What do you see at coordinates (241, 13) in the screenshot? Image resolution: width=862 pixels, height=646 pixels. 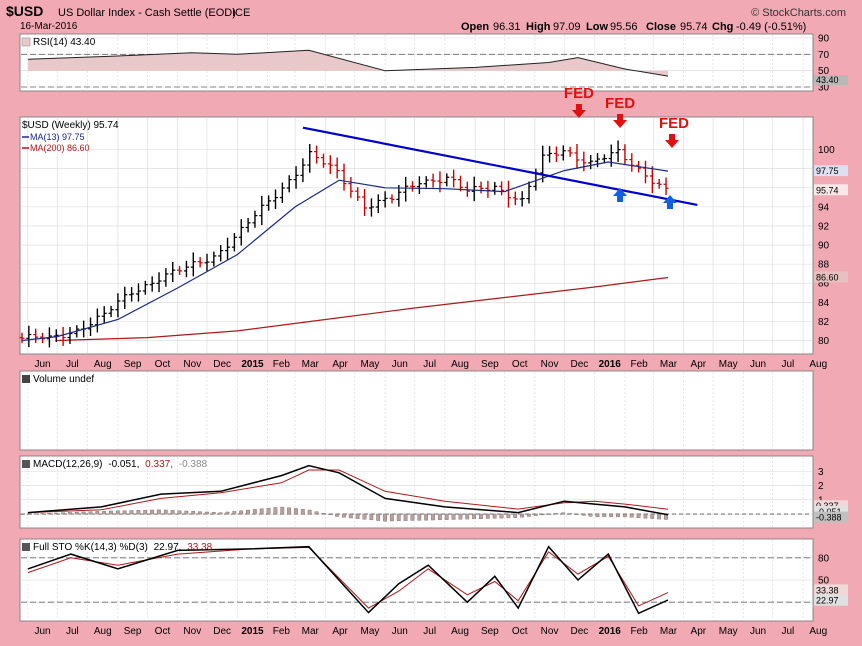 I see `exchange-label: ICE` at bounding box center [241, 13].